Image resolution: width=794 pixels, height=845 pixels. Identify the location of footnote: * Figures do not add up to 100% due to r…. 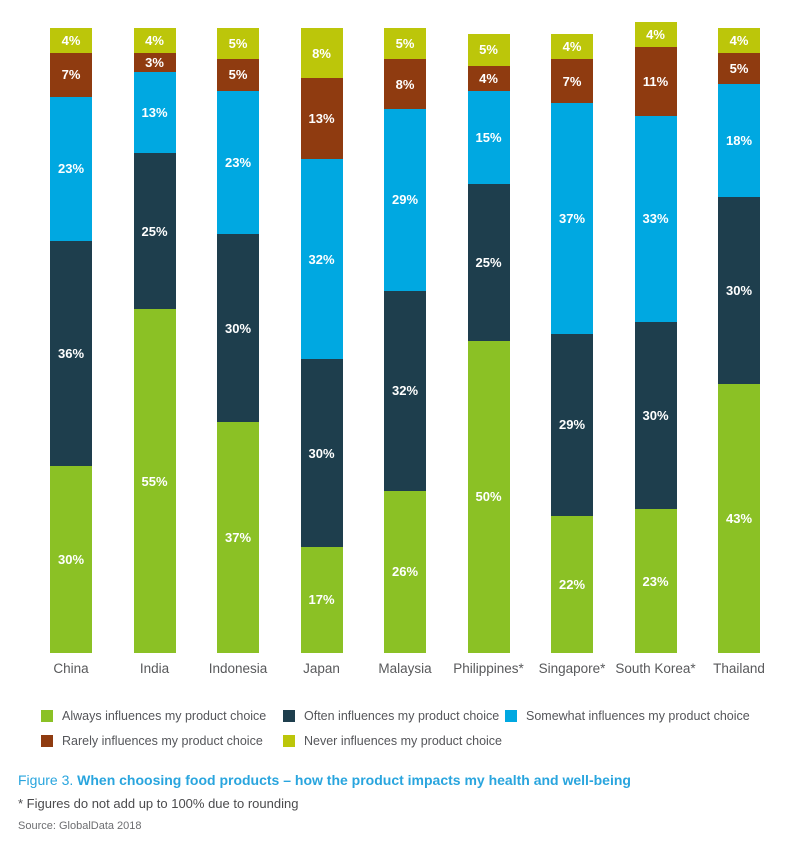
(158, 803).